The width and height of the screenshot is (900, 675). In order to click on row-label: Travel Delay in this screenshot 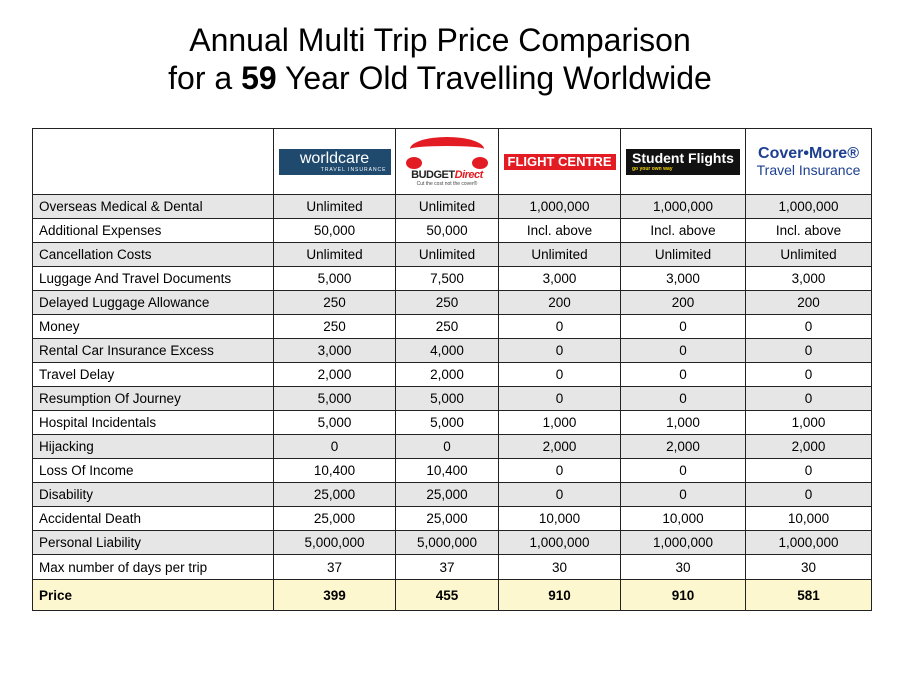, I will do `click(153, 374)`.